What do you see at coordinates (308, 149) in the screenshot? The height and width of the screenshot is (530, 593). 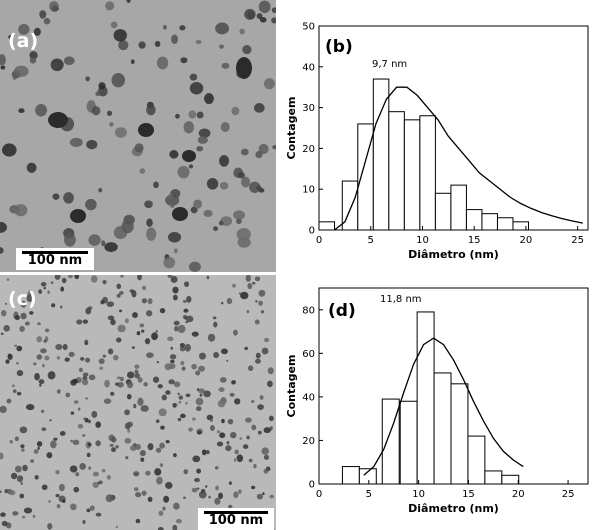 I see `y-tick-label: 20` at bounding box center [308, 149].